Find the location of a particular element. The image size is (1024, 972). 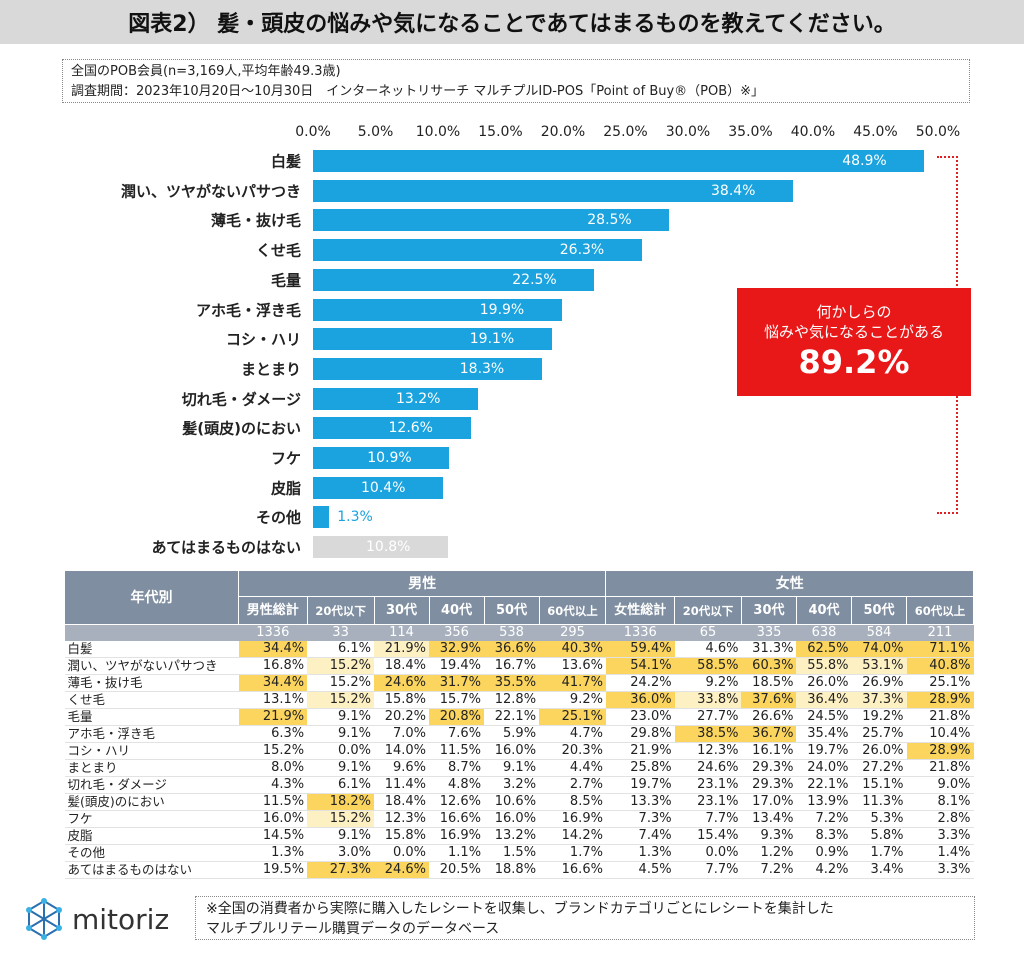

table-cell: 21.8% is located at coordinates (940, 717).